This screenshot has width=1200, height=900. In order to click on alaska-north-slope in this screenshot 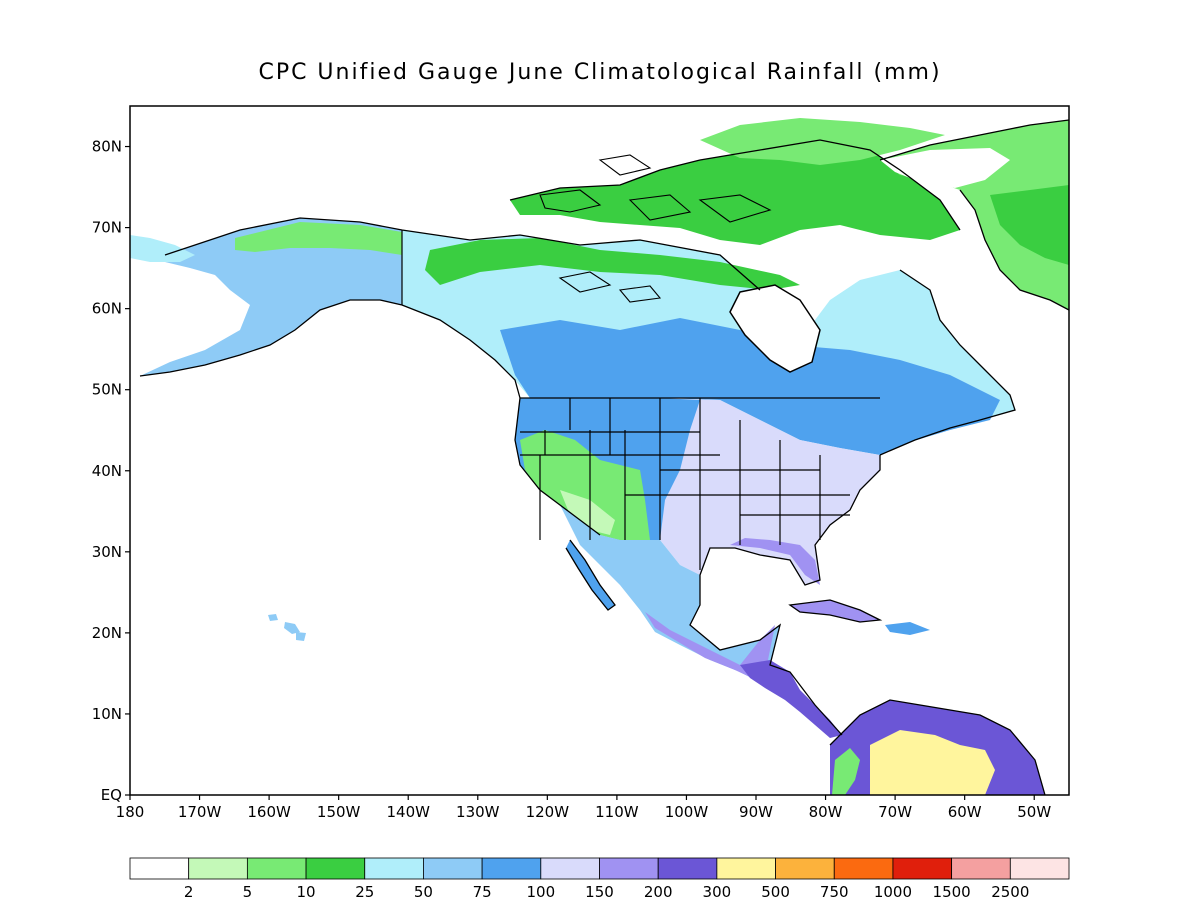, I will do `click(318, 238)`.